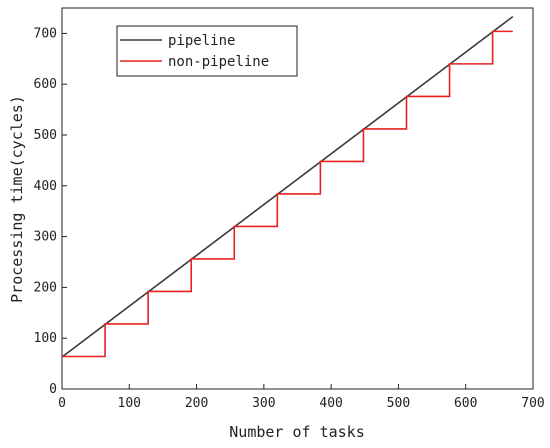 The height and width of the screenshot is (448, 550). Describe the element at coordinates (53, 389) in the screenshot. I see `y-tick-label: 0` at that location.